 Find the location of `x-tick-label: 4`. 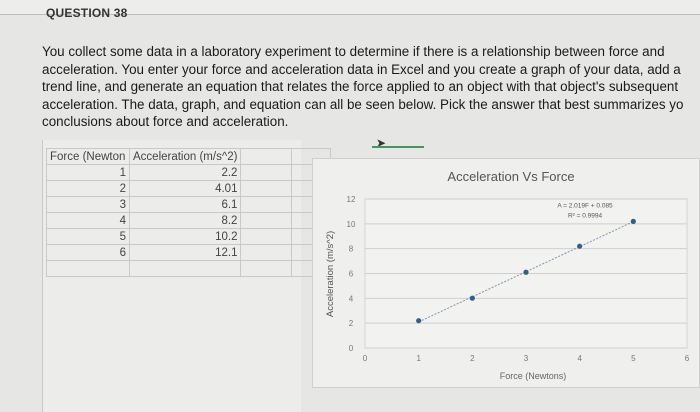

x-tick-label: 4 is located at coordinates (579, 358).